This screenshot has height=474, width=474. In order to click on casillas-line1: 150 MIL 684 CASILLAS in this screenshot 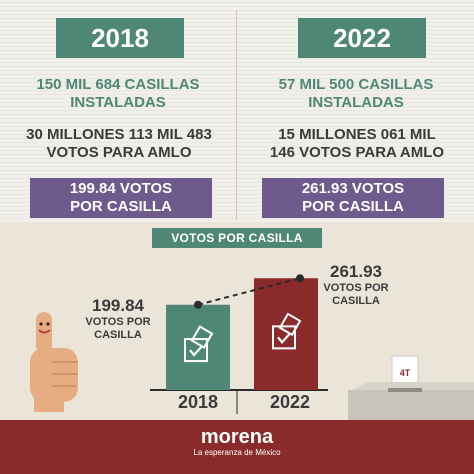, I will do `click(118, 84)`.